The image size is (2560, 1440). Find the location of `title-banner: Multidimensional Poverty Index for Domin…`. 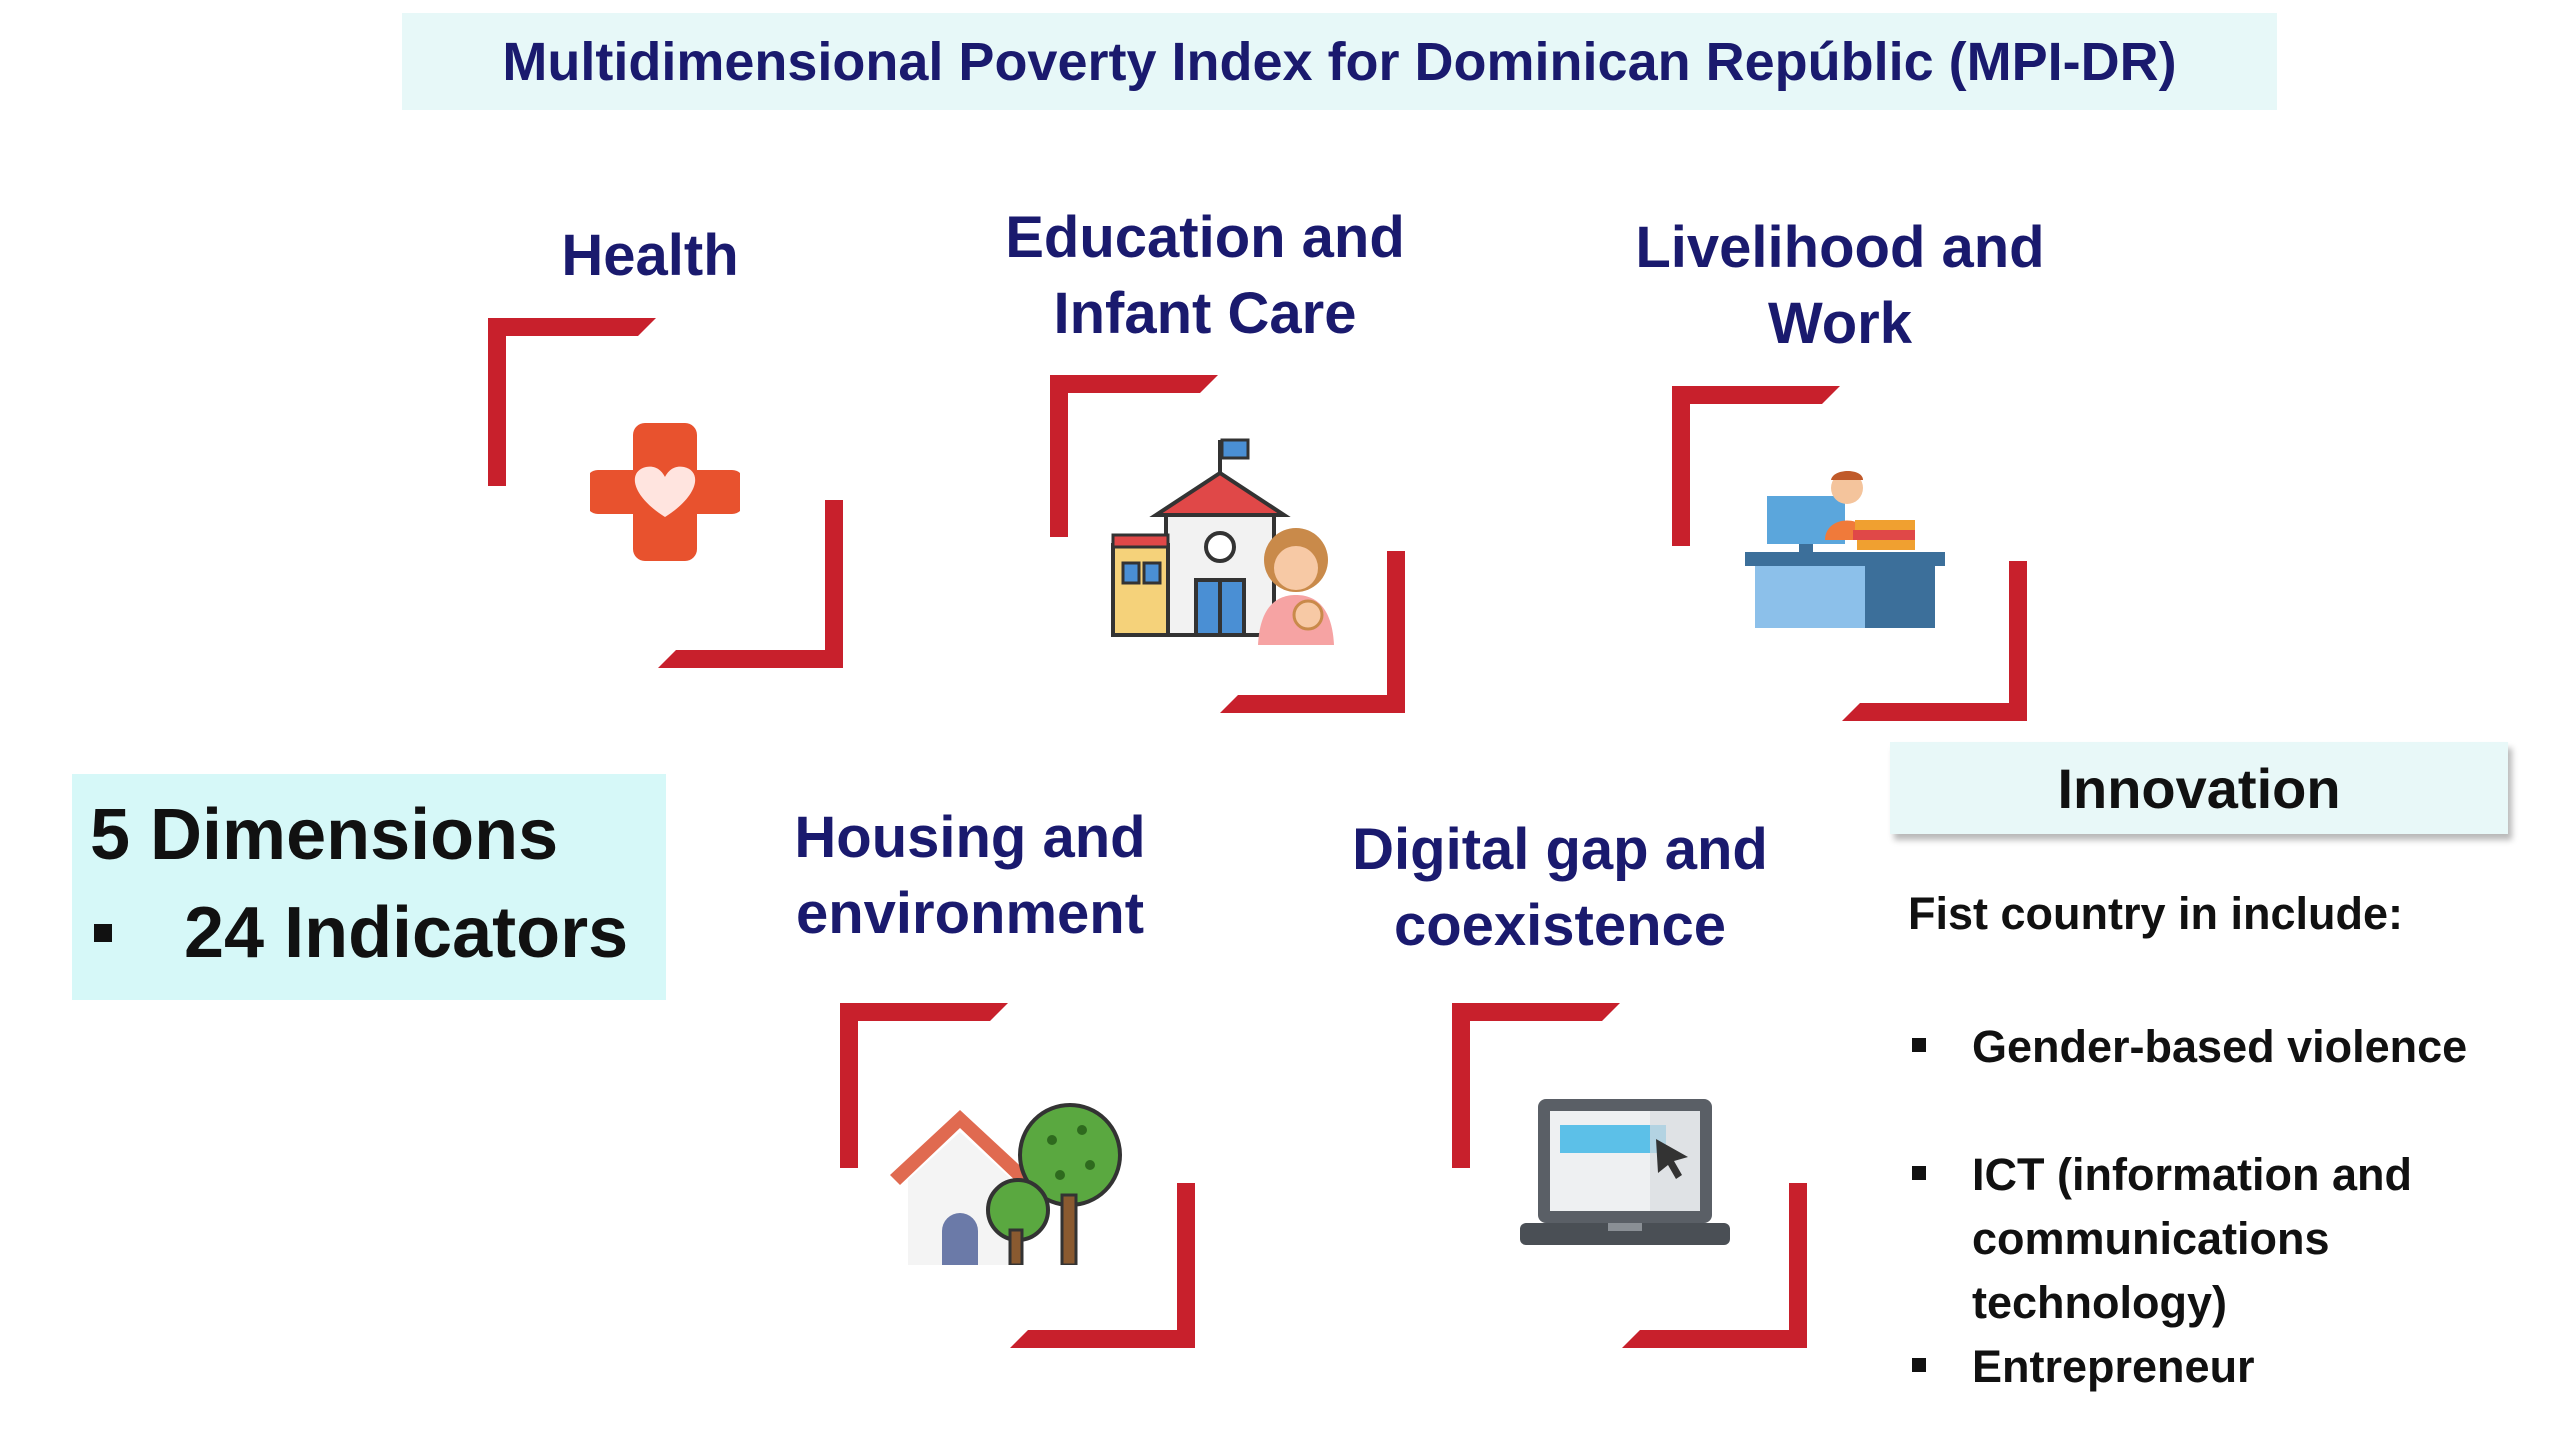

title-banner: Multidimensional Poverty Index for Domin… is located at coordinates (1339, 61).